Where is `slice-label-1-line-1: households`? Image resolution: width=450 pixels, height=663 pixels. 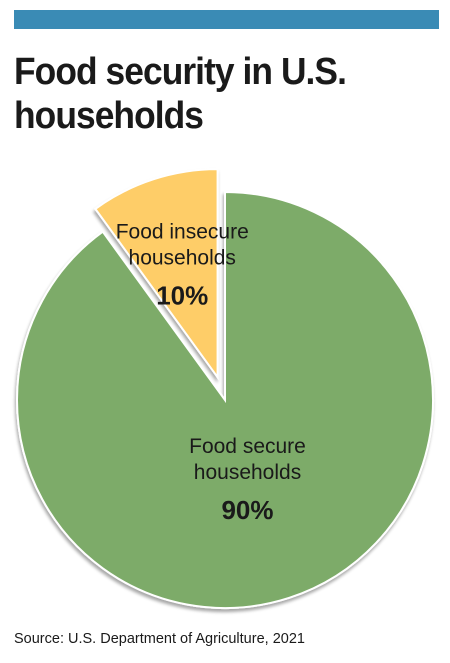
slice-label-1-line-1: households is located at coordinates (247, 472).